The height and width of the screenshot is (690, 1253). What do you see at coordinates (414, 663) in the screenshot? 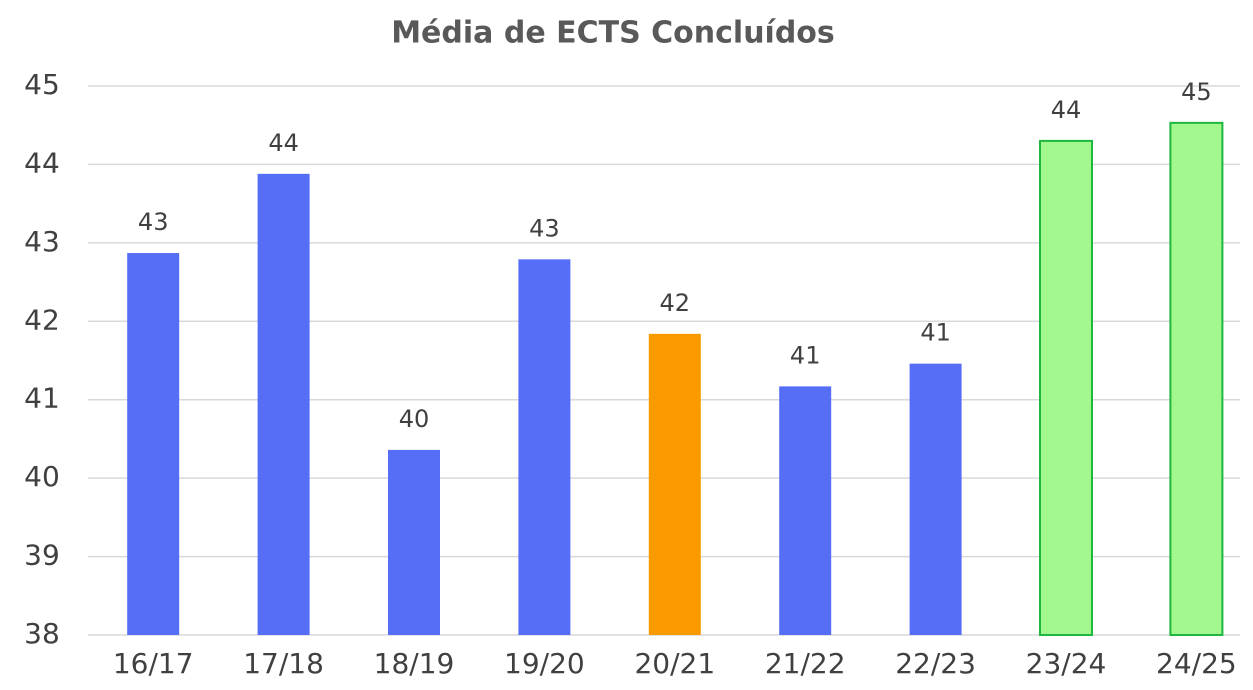
I see `x-tick-label: 18/19` at bounding box center [414, 663].